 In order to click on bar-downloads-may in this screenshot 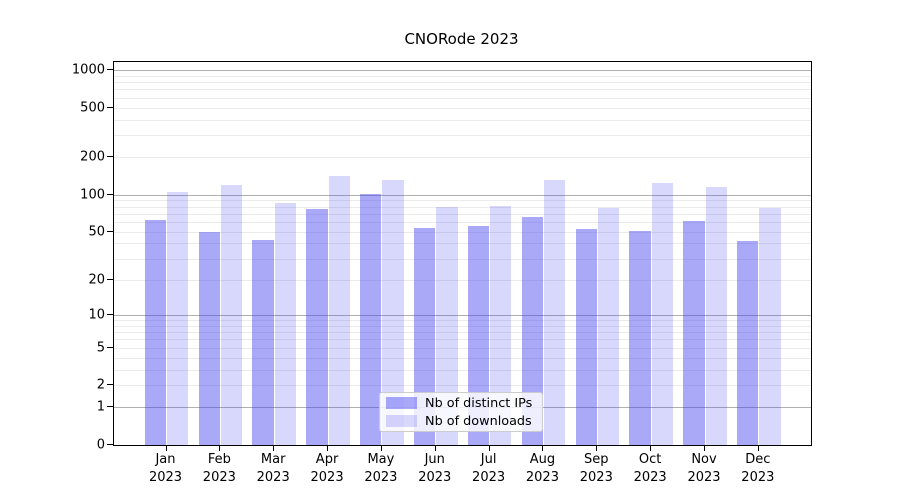, I will do `click(393, 312)`.